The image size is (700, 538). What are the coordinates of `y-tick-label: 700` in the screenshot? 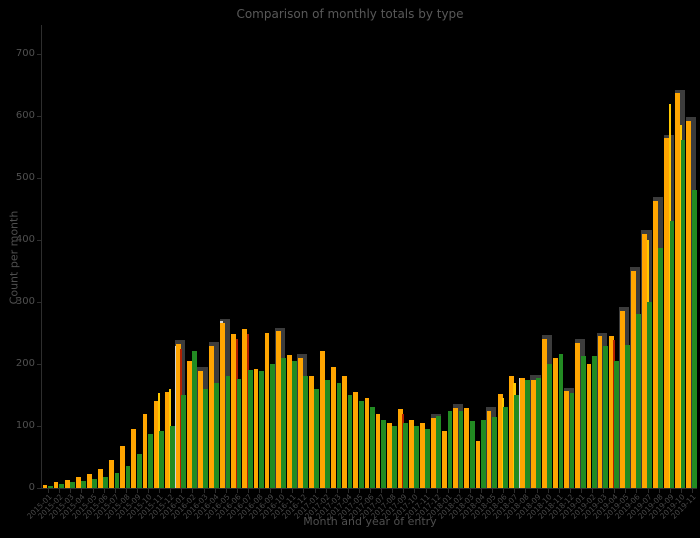 It's located at (25, 53).